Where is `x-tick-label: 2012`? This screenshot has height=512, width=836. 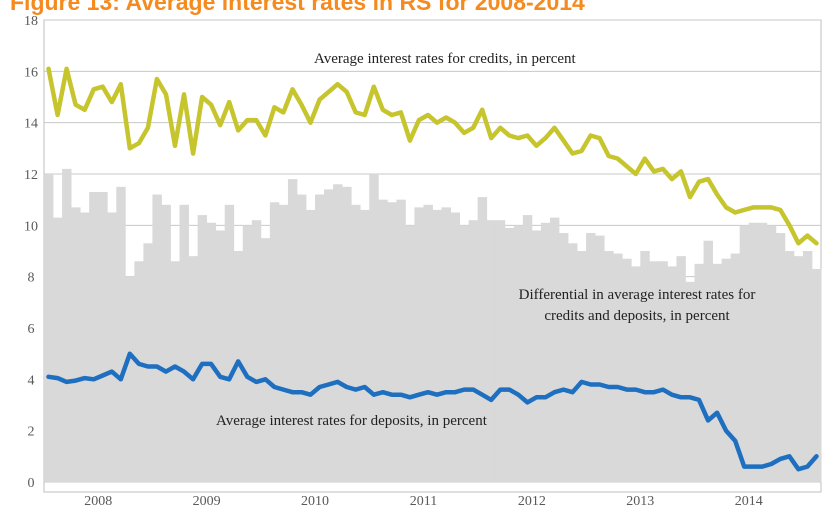 x-tick-label: 2012 is located at coordinates (532, 501).